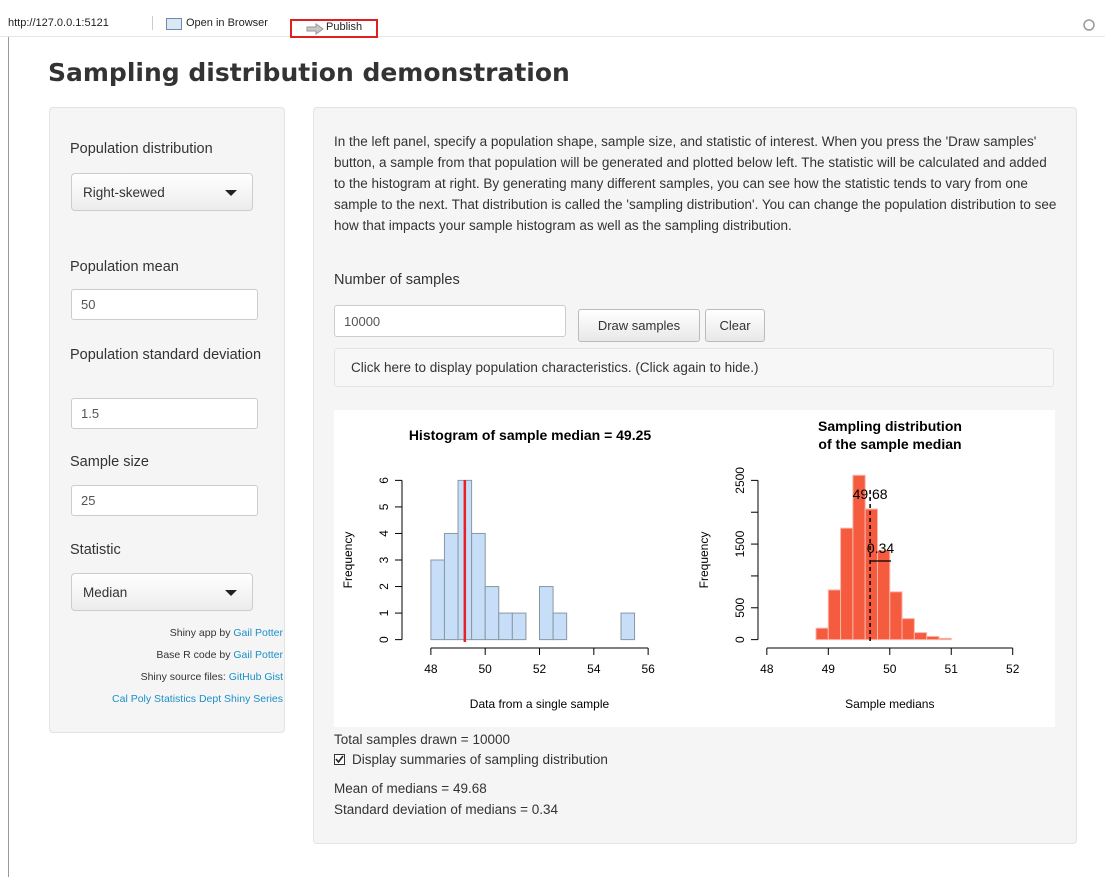 The image size is (1105, 877). I want to click on x-tick-label: 51, so click(952, 669).